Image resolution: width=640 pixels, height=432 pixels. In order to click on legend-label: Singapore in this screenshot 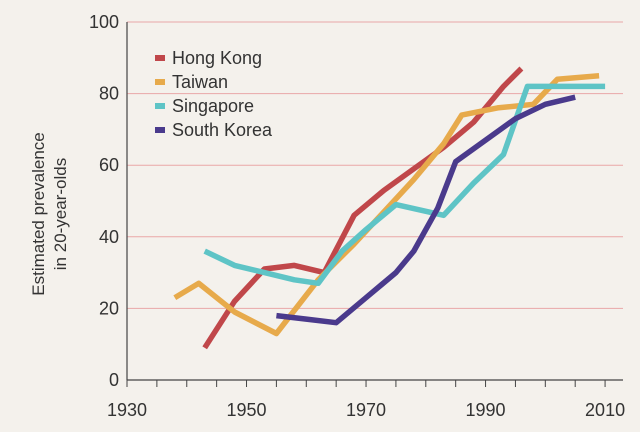, I will do `click(213, 106)`.